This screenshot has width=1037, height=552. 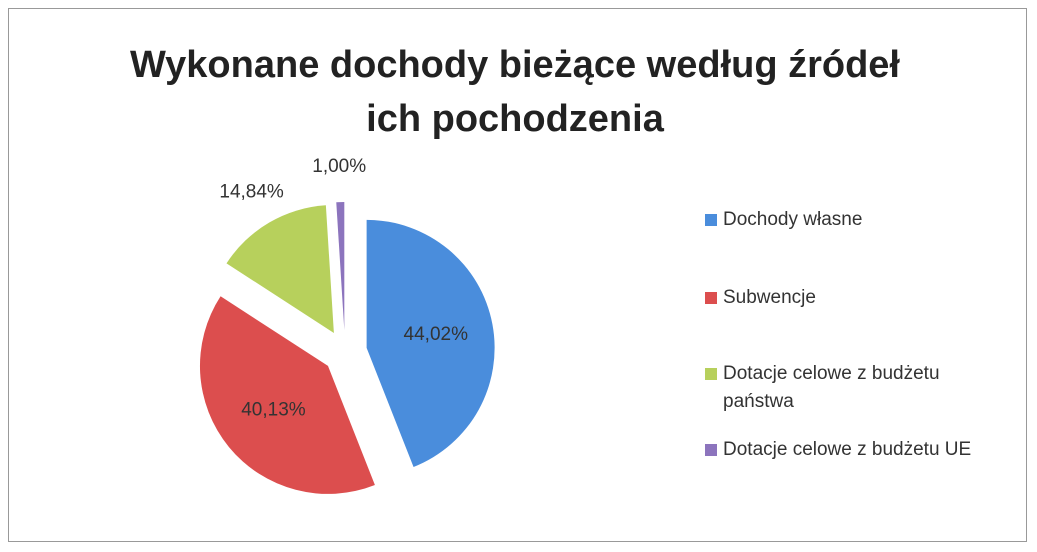 I want to click on data-label: 40,13%, so click(x=273, y=410).